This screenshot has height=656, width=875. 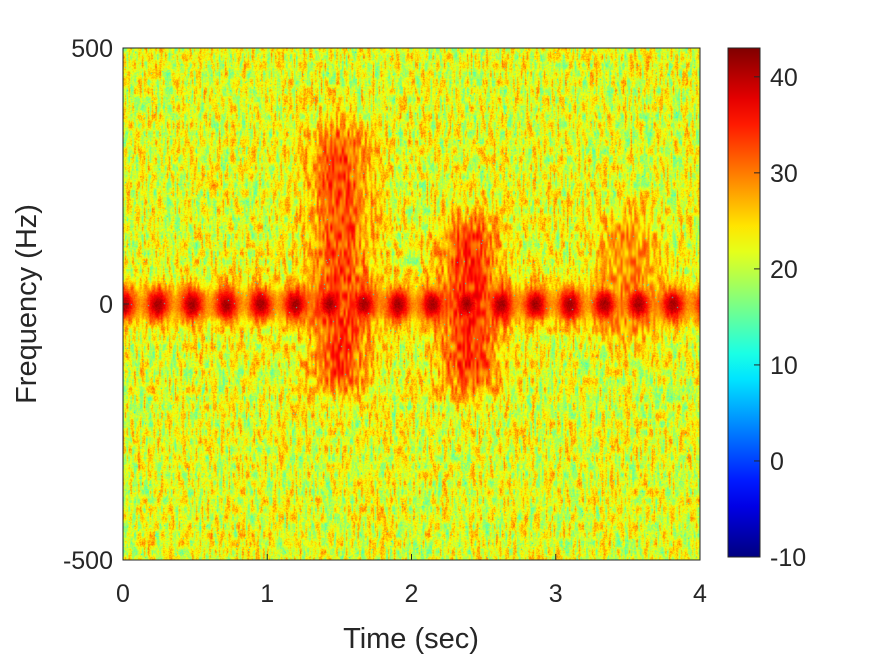 What do you see at coordinates (700, 594) in the screenshot?
I see `x-tick-label: 4` at bounding box center [700, 594].